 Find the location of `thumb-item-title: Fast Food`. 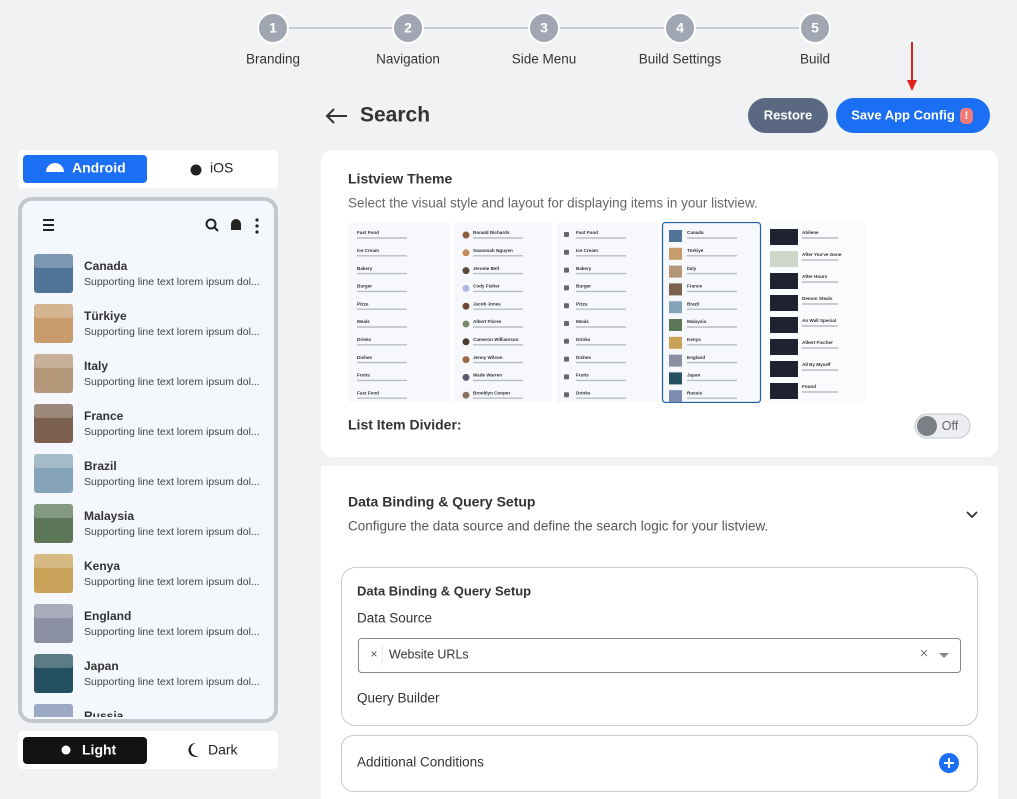

thumb-item-title: Fast Food is located at coordinates (587, 232).